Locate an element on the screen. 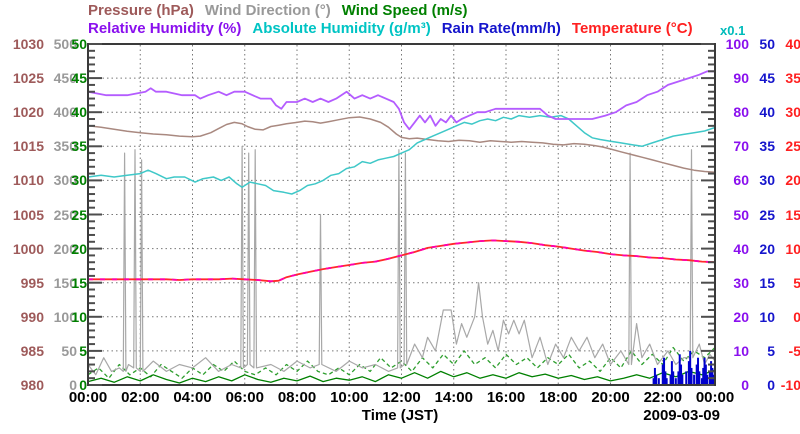 This screenshot has height=434, width=800. legend-pressure: Pressure (hPa) is located at coordinates (141, 10).